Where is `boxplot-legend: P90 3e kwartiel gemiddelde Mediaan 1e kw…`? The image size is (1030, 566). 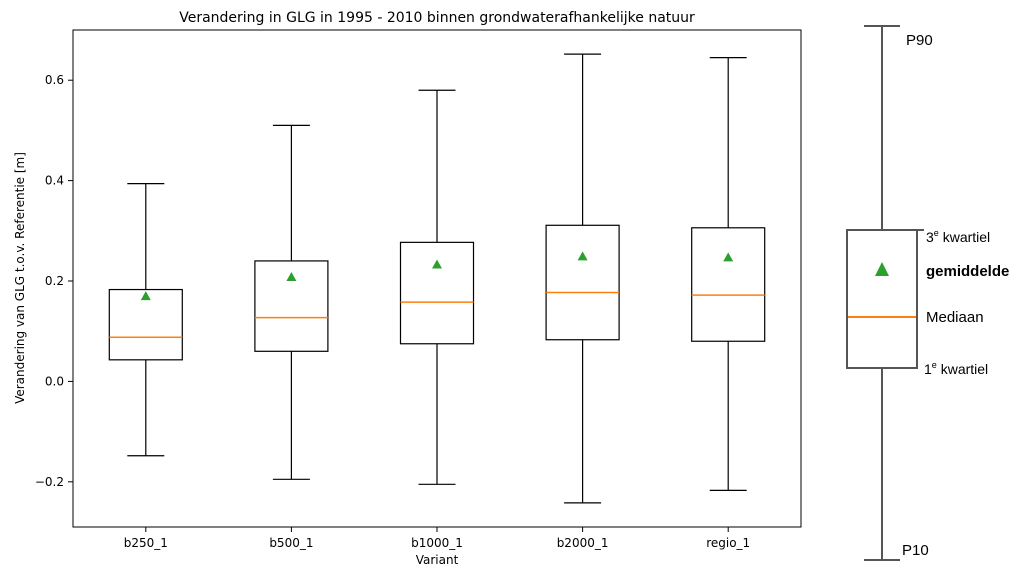 boxplot-legend: P90 3e kwartiel gemiddelde Mediaan 1e kw… is located at coordinates (927, 293).